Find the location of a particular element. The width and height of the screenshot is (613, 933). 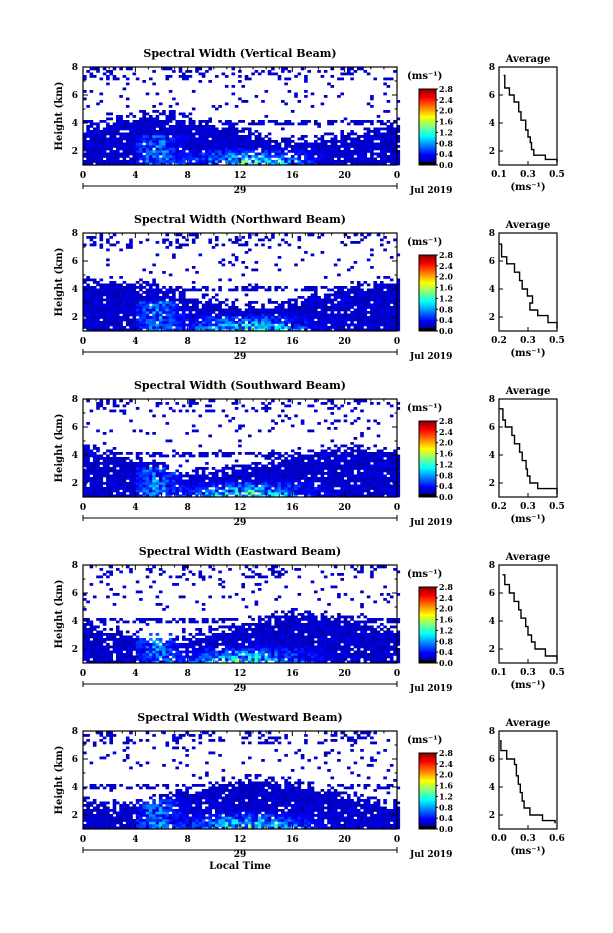

heatmap-cells is located at coordinates (241, 283).